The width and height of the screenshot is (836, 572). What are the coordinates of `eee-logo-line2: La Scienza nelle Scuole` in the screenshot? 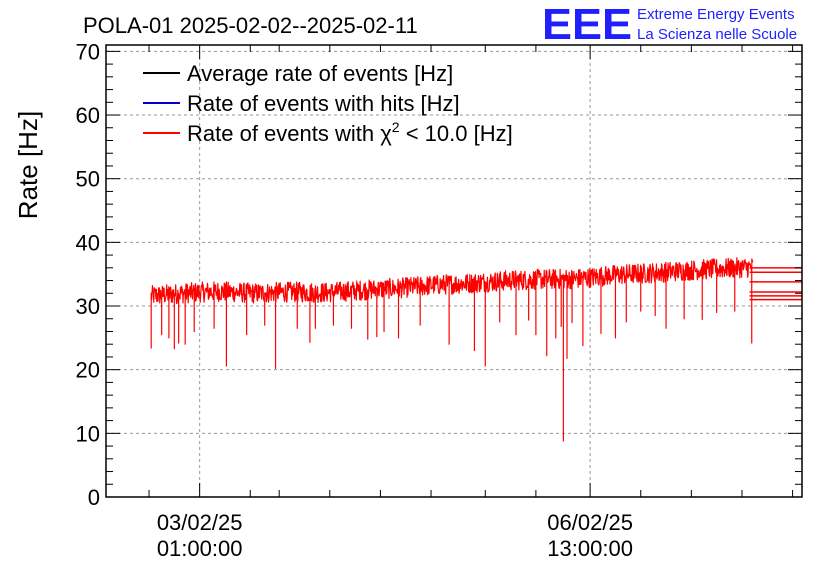 It's located at (717, 34).